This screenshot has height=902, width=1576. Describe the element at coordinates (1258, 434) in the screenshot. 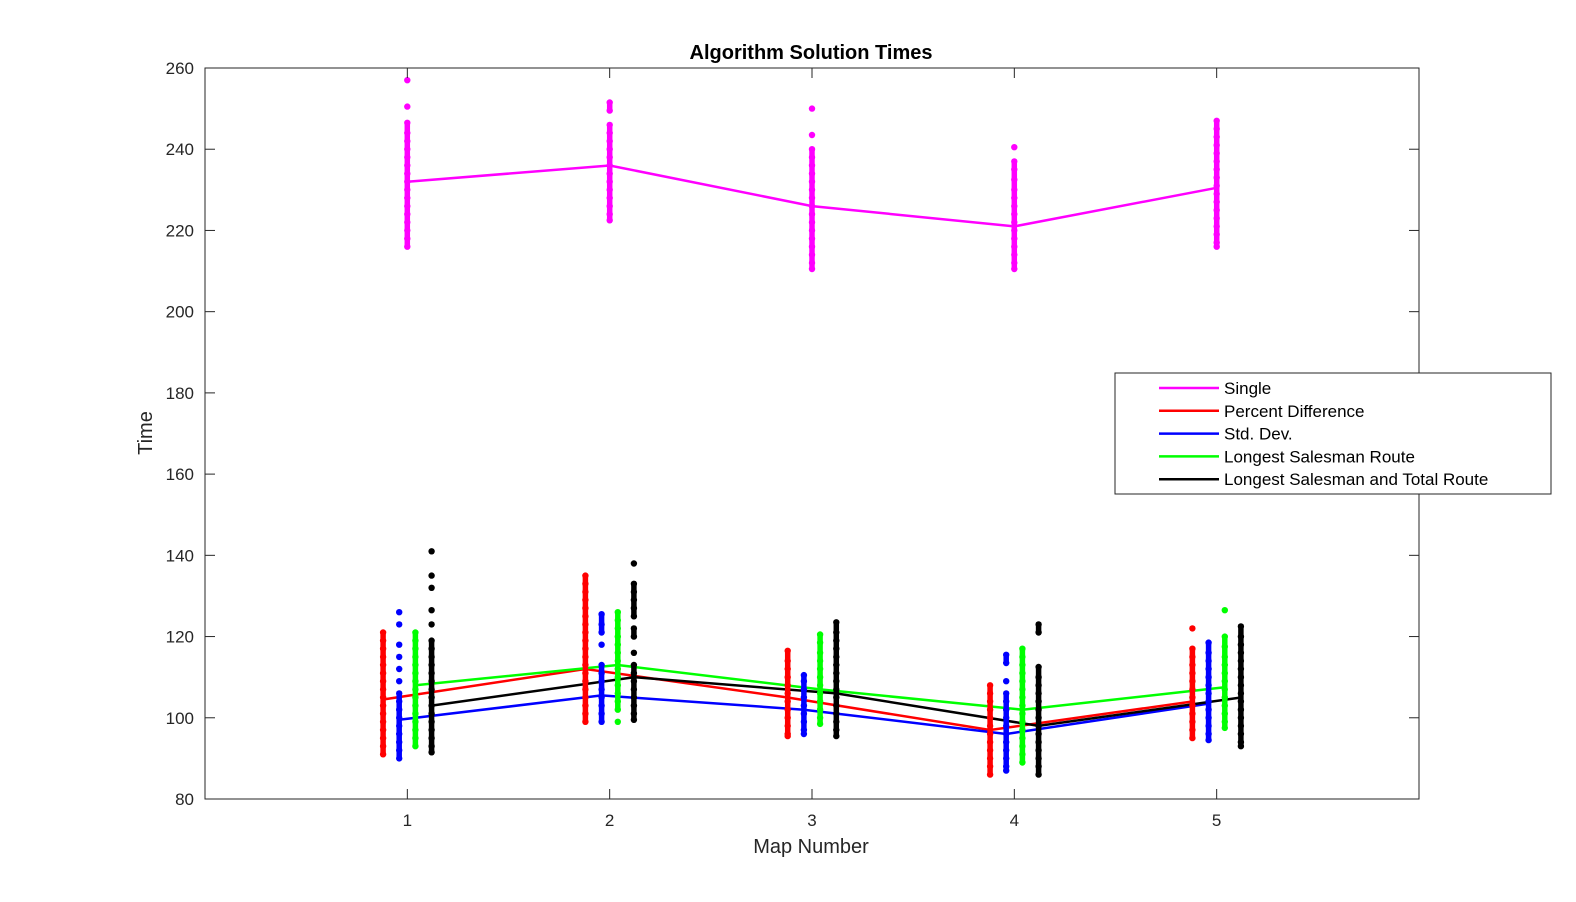

I see `legend-label: Std. Dev.` at that location.